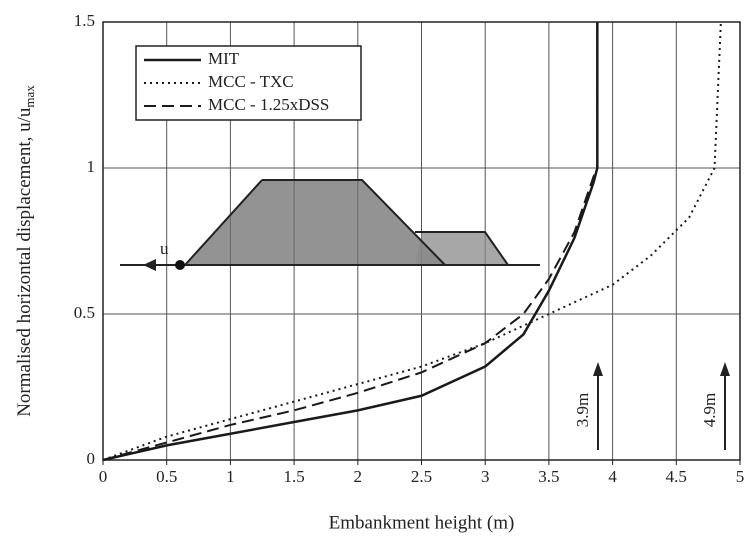 The width and height of the screenshot is (750, 553). I want to click on x-tick-label: 3.5, so click(548, 476).